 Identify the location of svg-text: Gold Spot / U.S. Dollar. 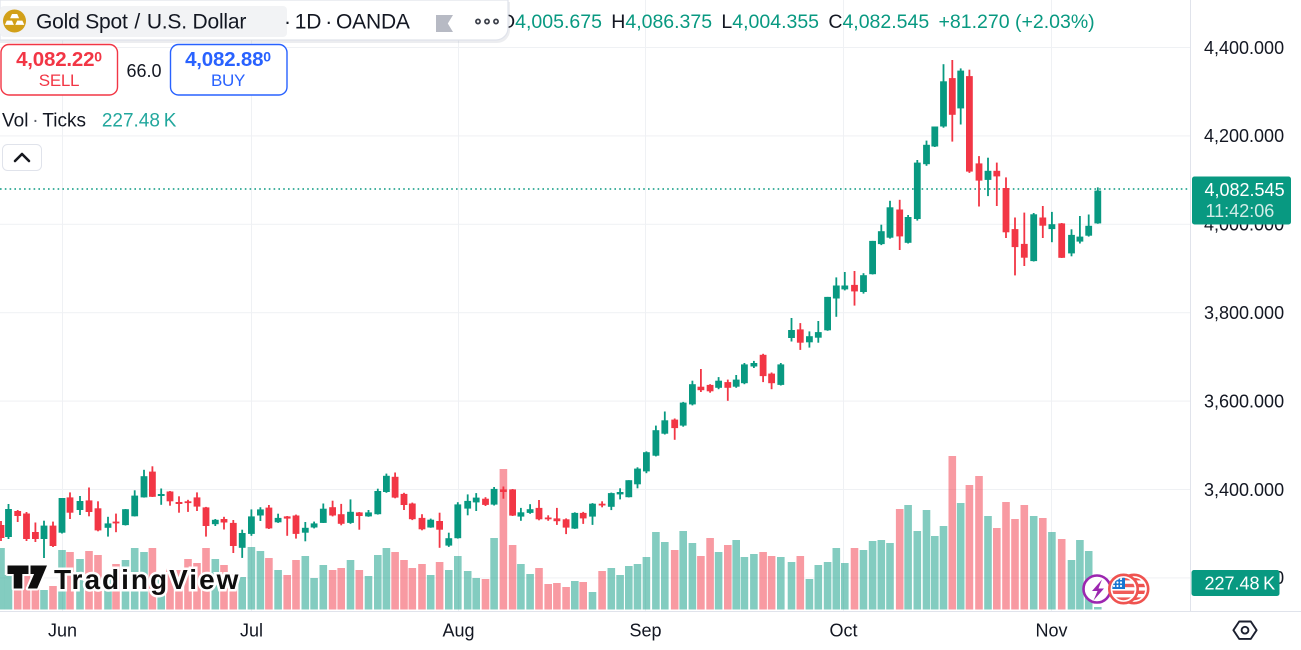
(141, 22).